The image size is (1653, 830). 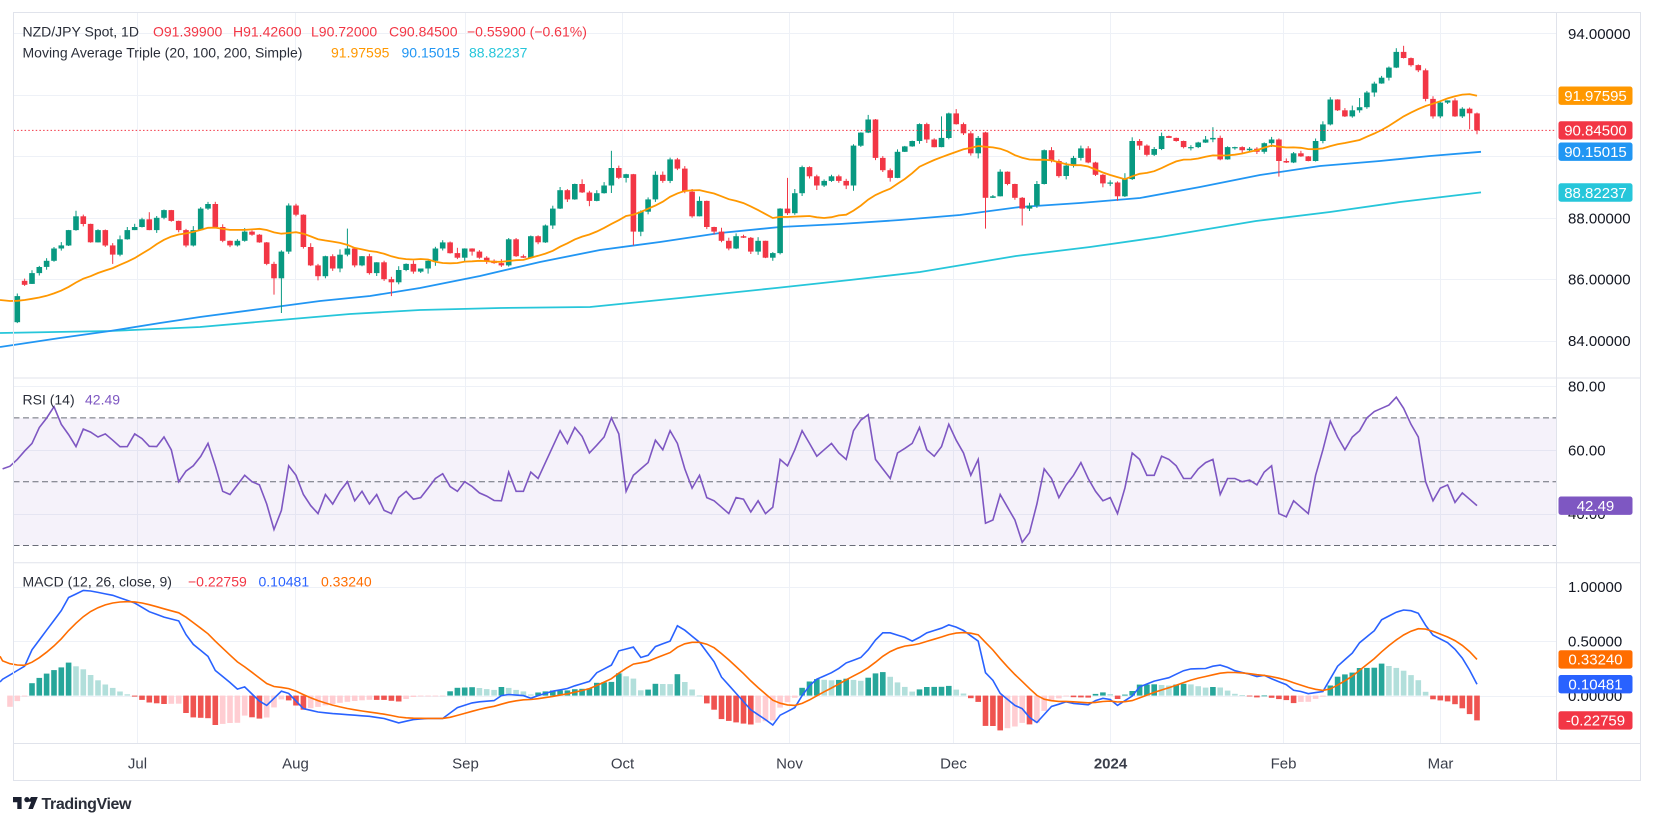 I want to click on svg-text: 1.00000, so click(x=1595, y=587).